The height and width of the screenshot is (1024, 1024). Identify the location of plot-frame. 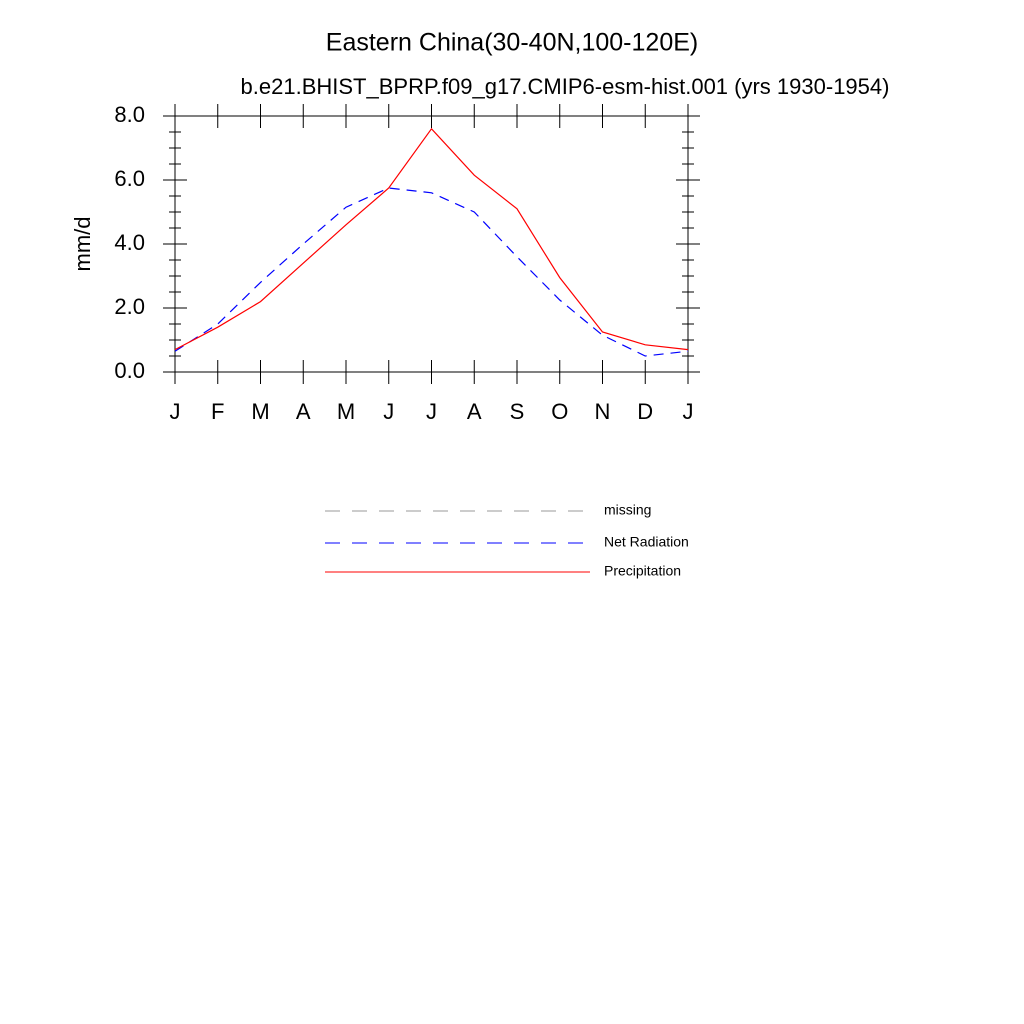
(431, 244).